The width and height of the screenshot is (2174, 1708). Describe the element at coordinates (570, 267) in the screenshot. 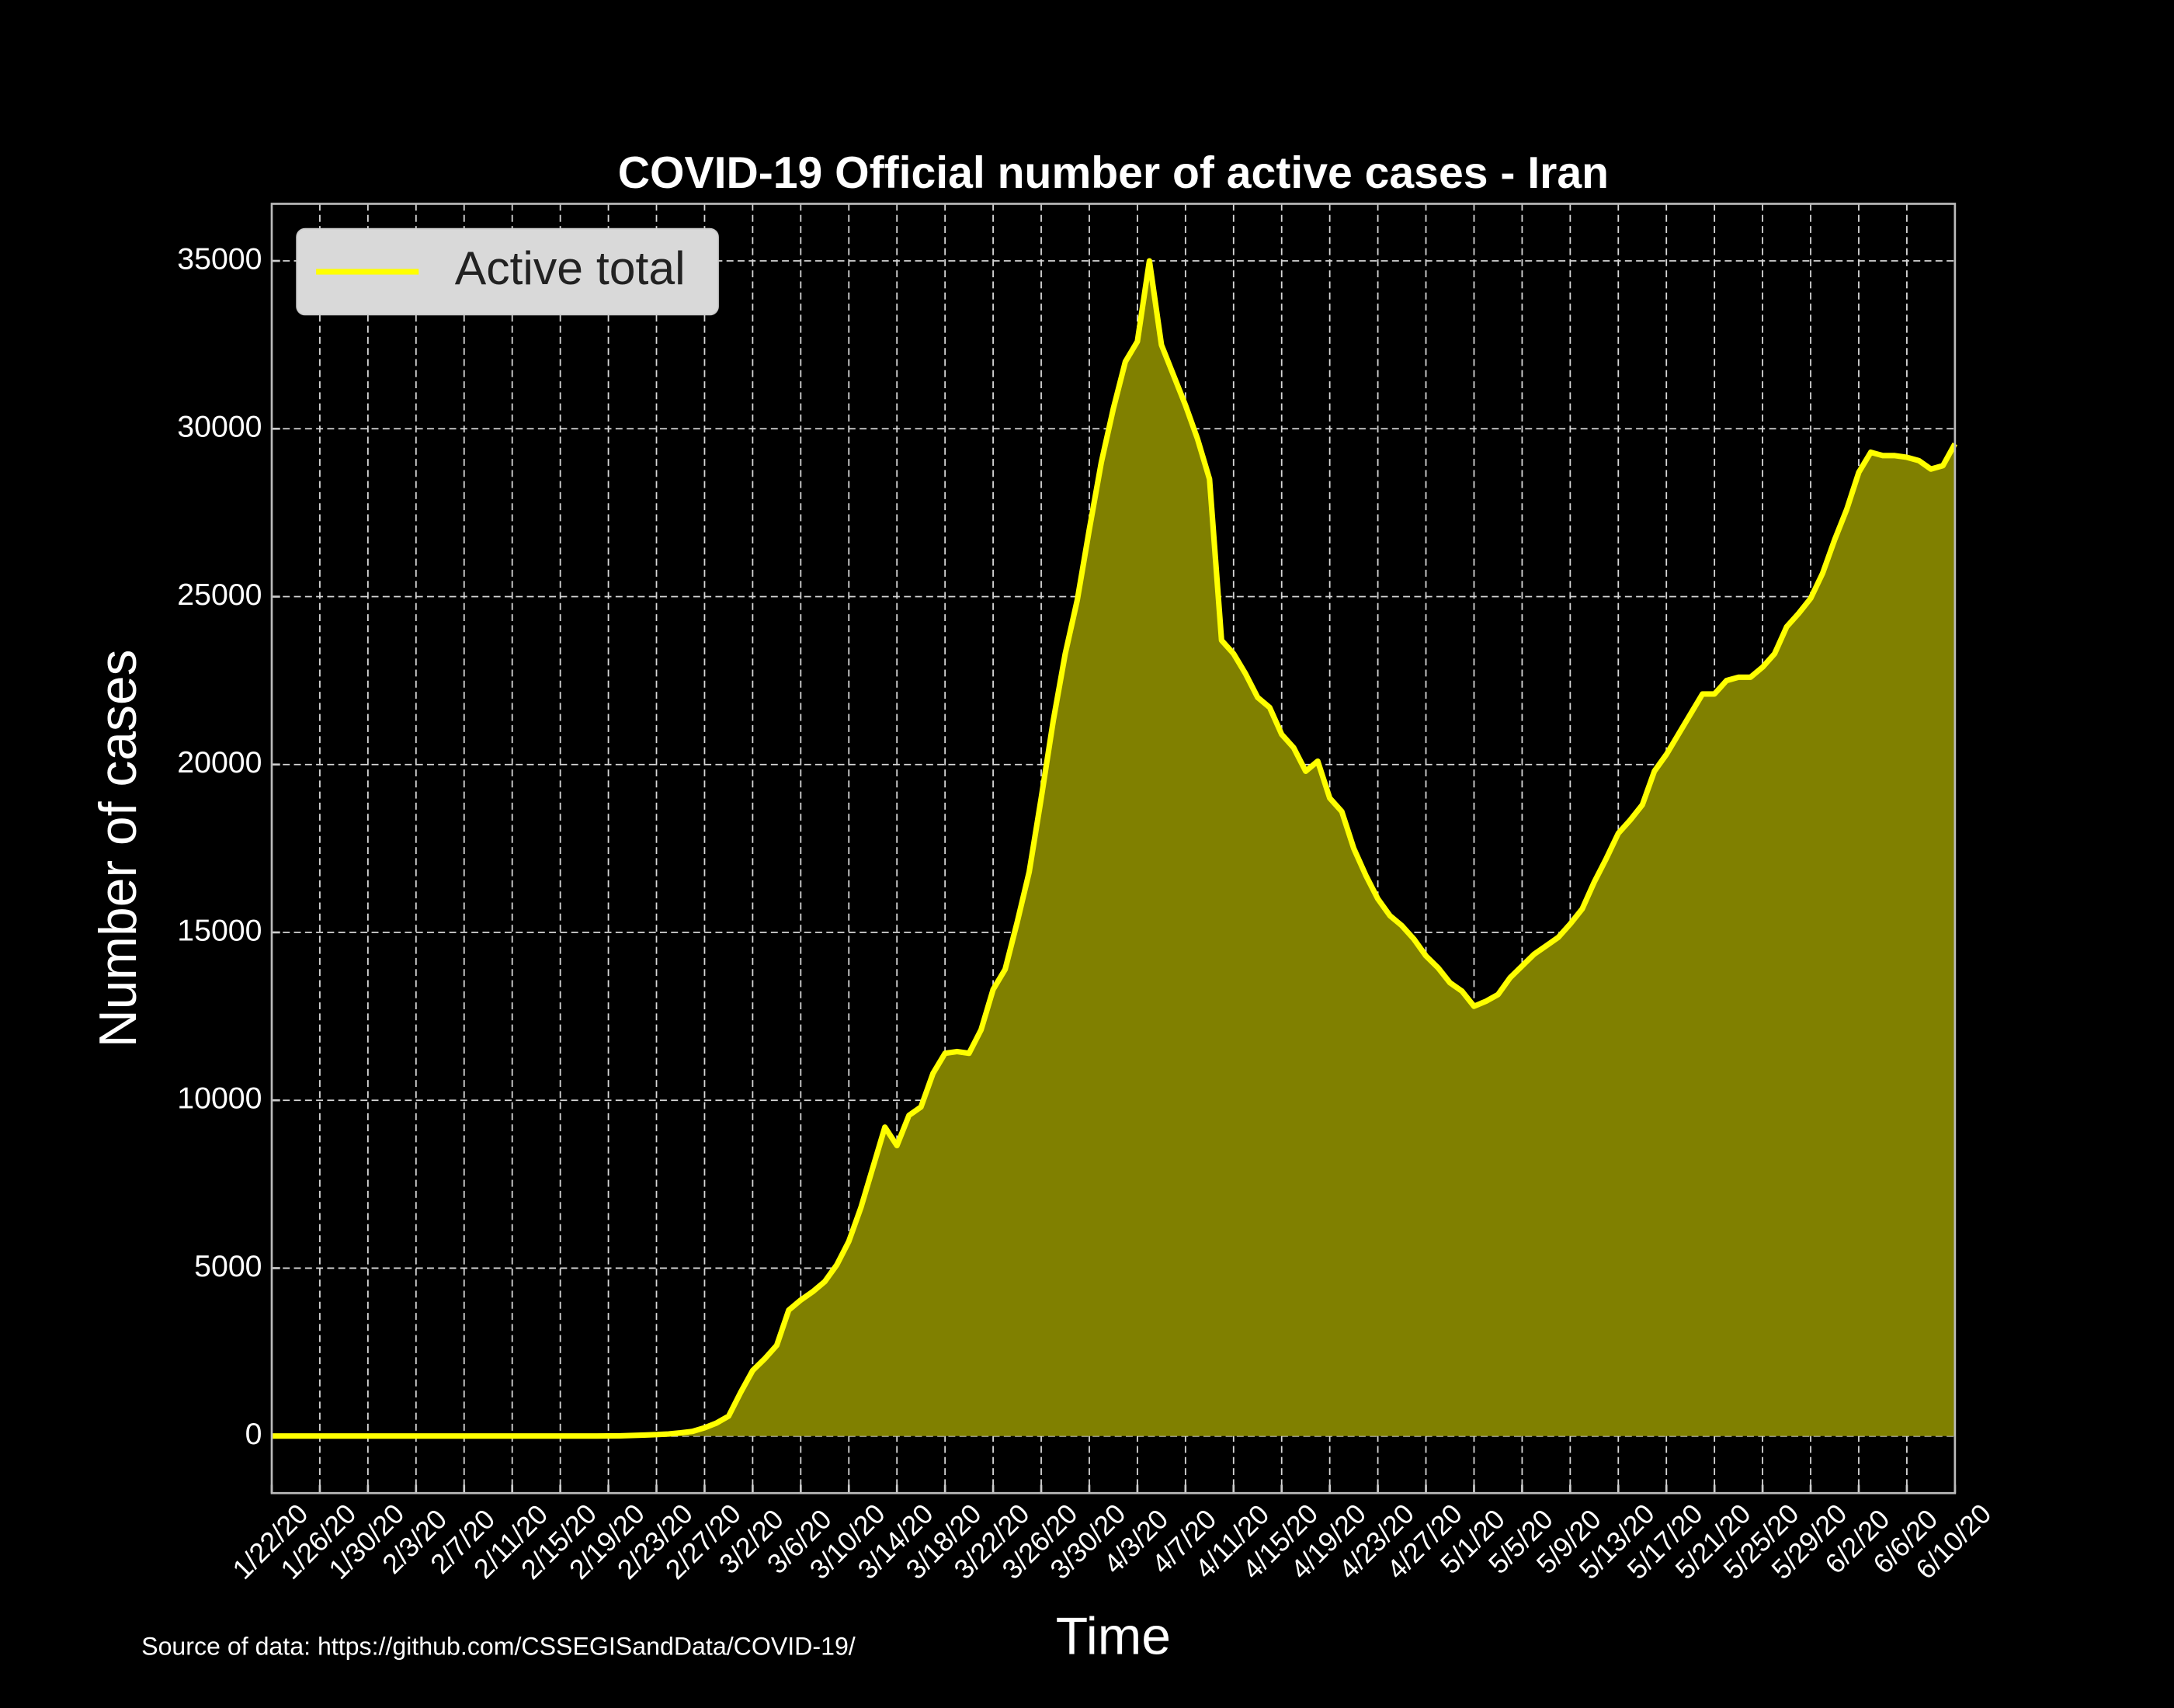

I see `legend-label: Active total` at that location.